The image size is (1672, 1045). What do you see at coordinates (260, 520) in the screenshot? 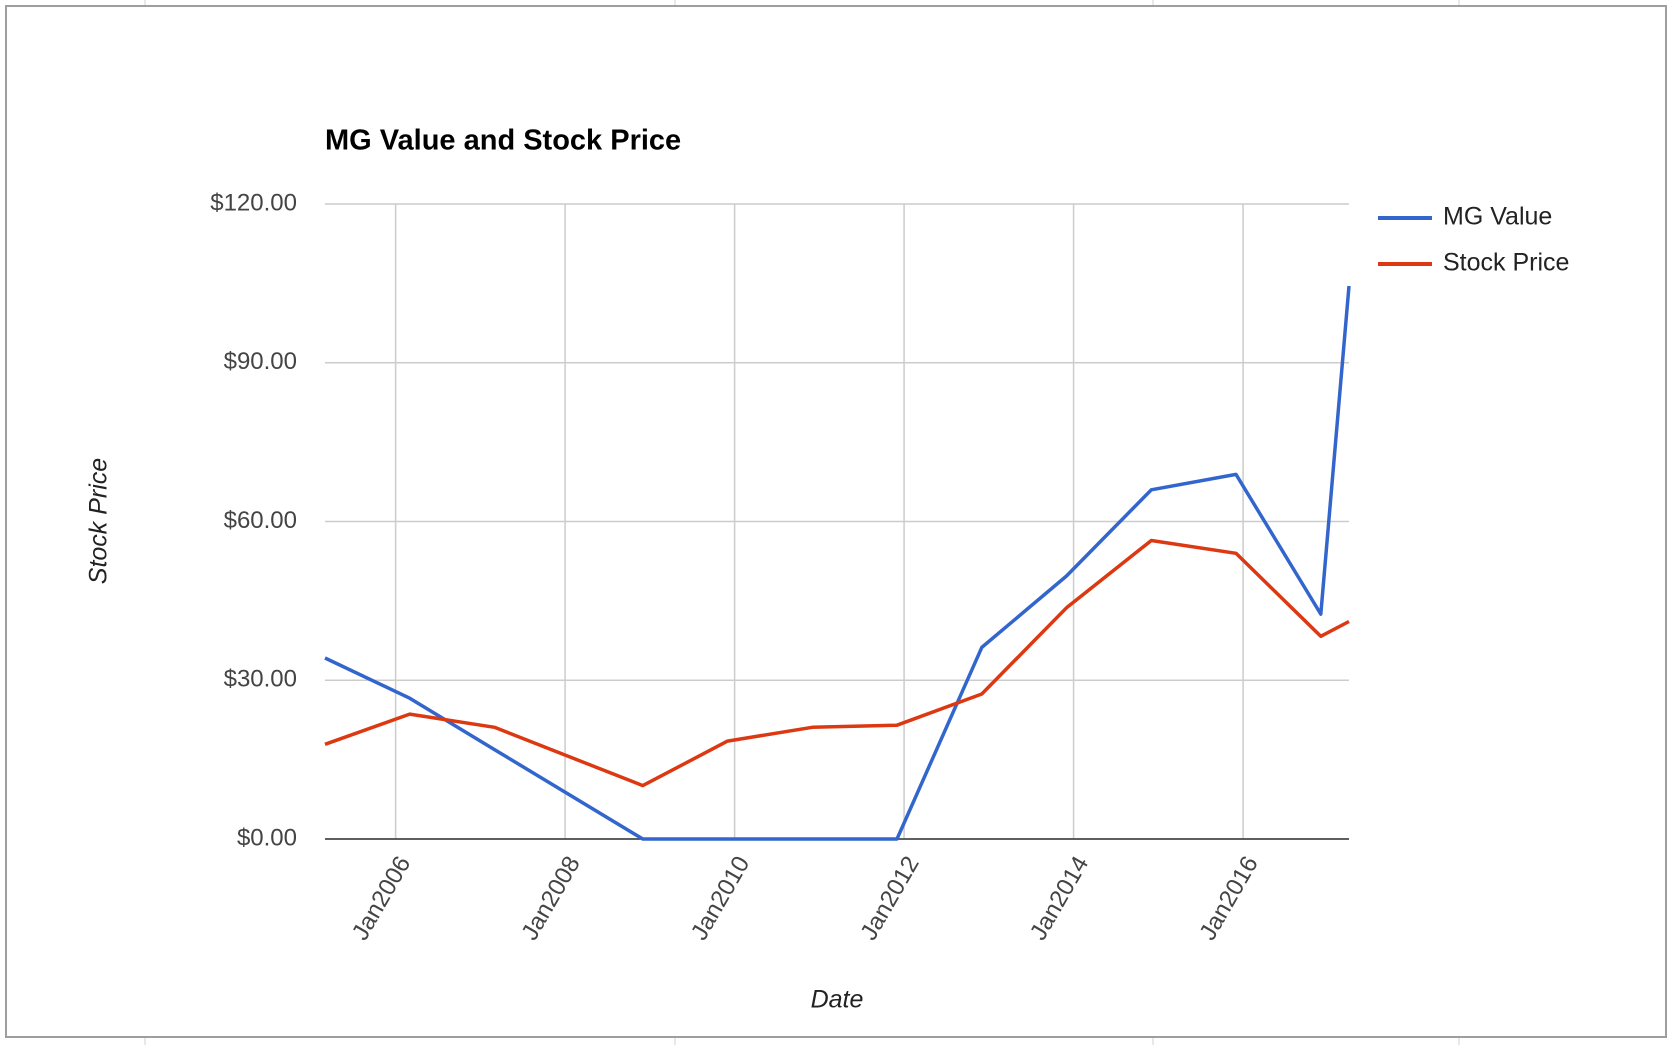
I see `y-tick-label: $60.00` at bounding box center [260, 520].